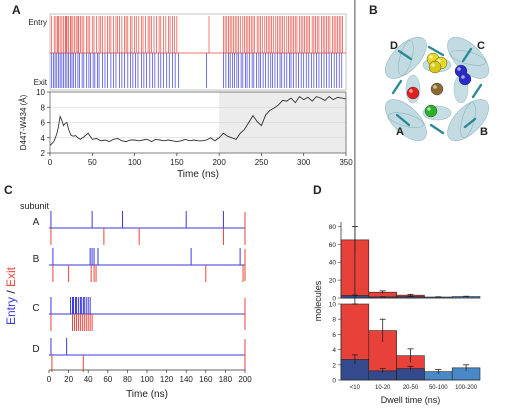 This screenshot has height=413, width=520. I want to click on x-tick-label: 80, so click(127, 379).